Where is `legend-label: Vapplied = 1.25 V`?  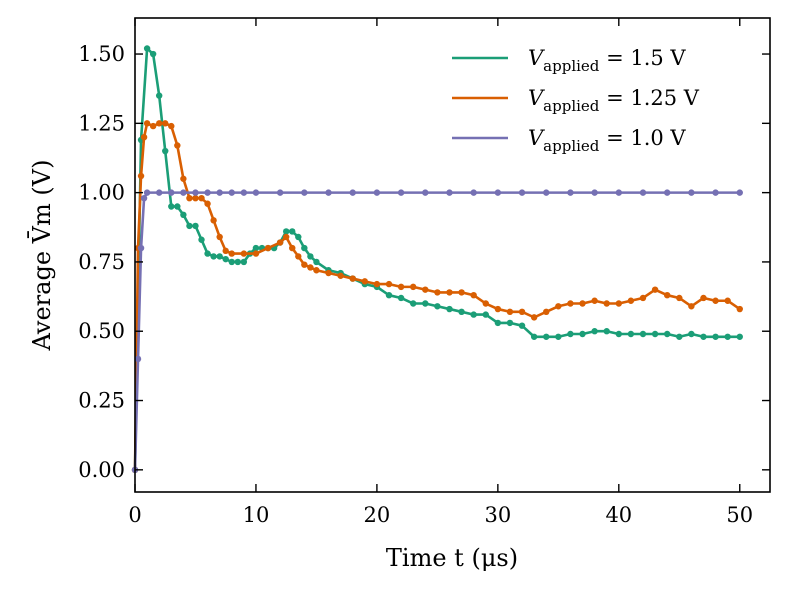 legend-label: Vapplied = 1.25 V is located at coordinates (614, 100).